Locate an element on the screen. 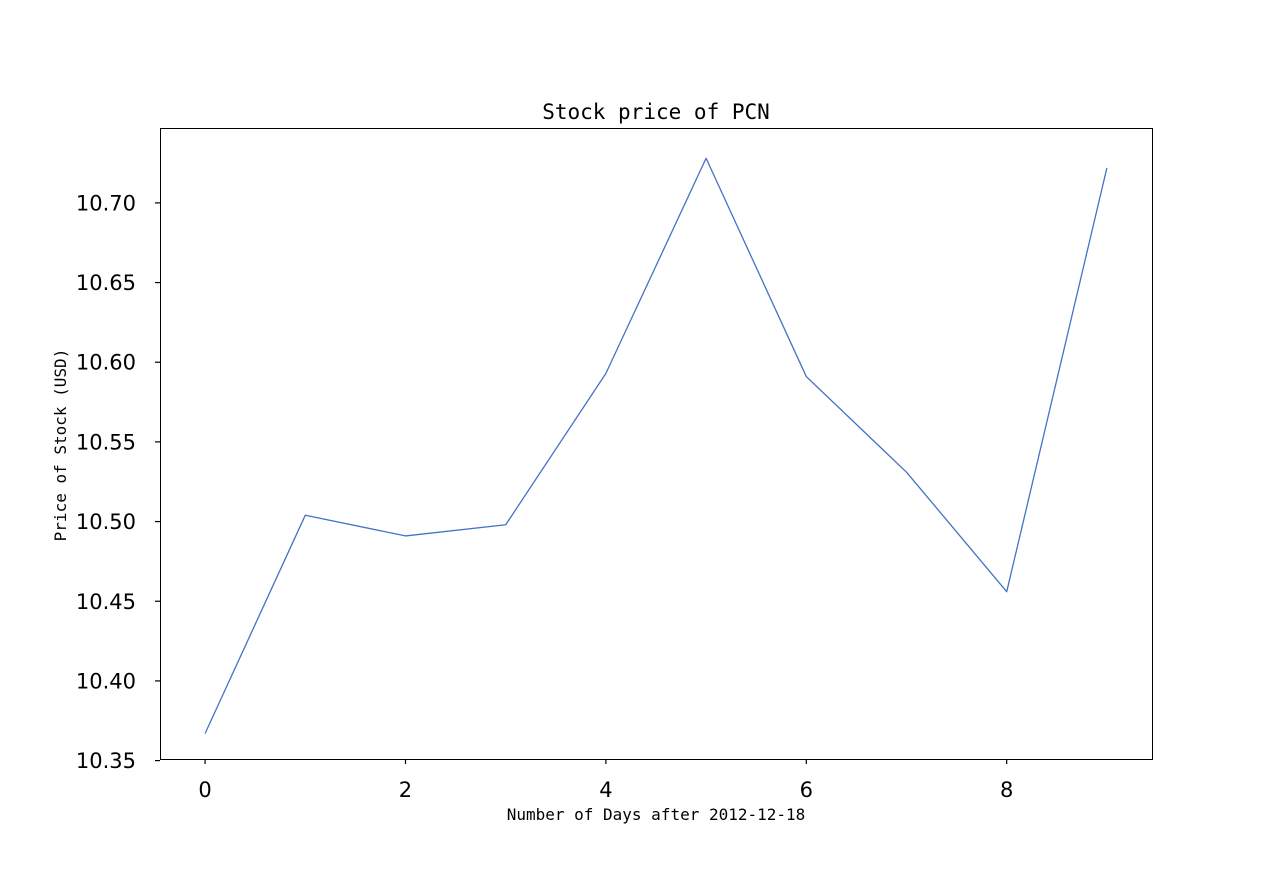  y-axis: 10.35 10.40 10.45 10.50 10.55 10.60 10.65 10.70 is located at coordinates (118, 482).